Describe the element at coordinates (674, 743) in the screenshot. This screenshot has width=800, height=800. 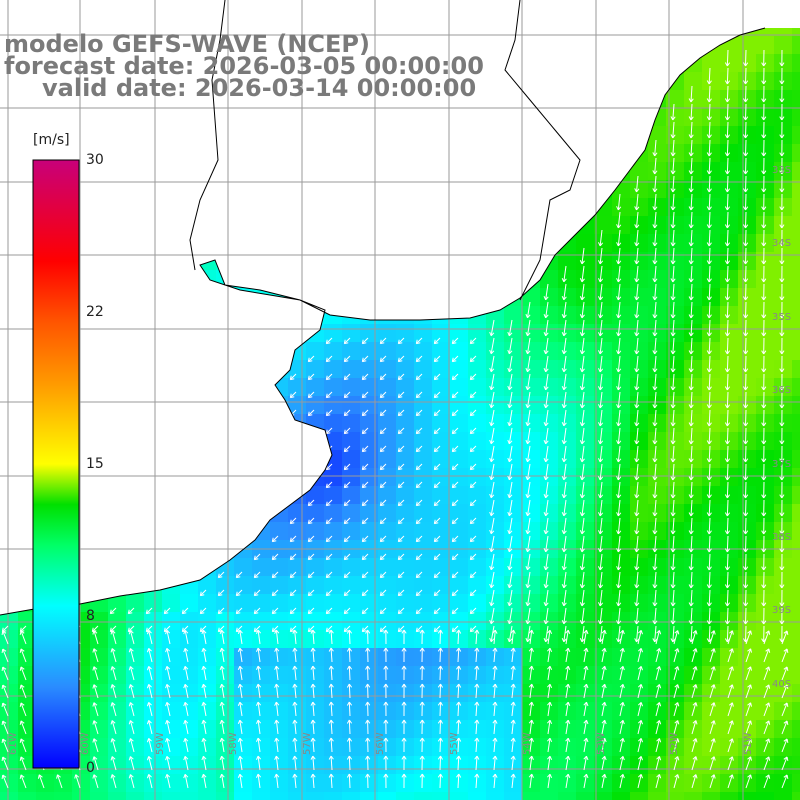
I see `longitude-label: 52W` at that location.